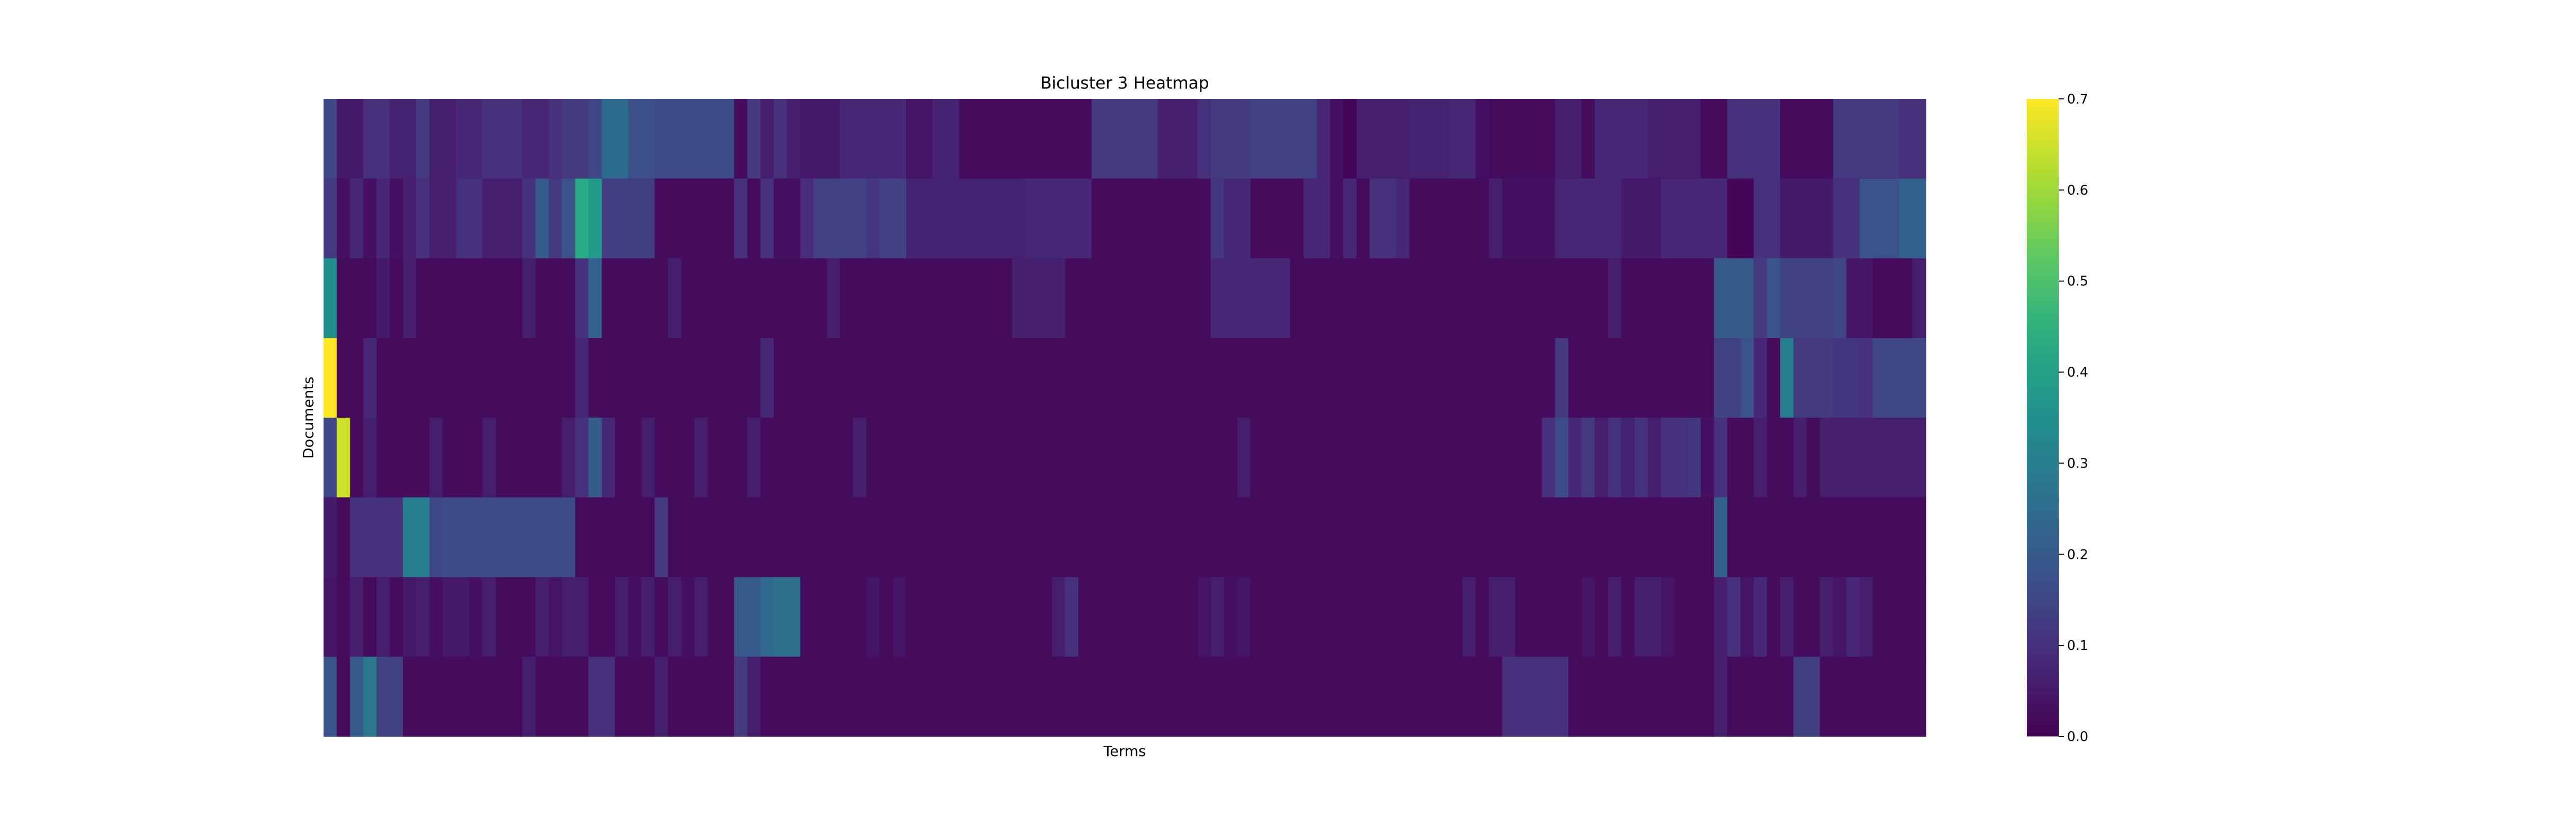  I want to click on colorbar-tick-label: 0.5, so click(2077, 281).